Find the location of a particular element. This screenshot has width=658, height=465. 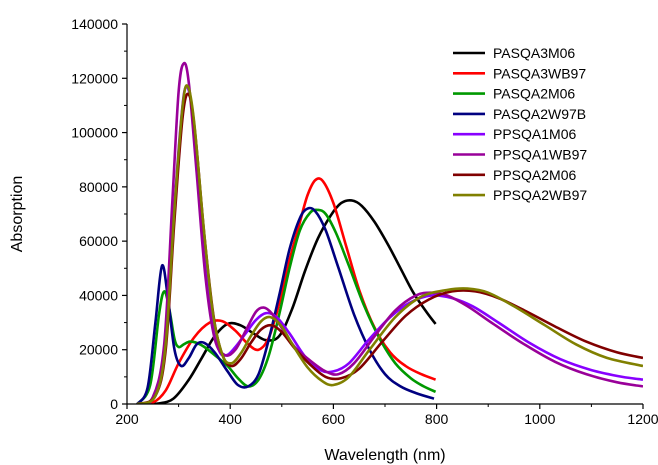

y-tick-label: 120000 is located at coordinates (94, 78).